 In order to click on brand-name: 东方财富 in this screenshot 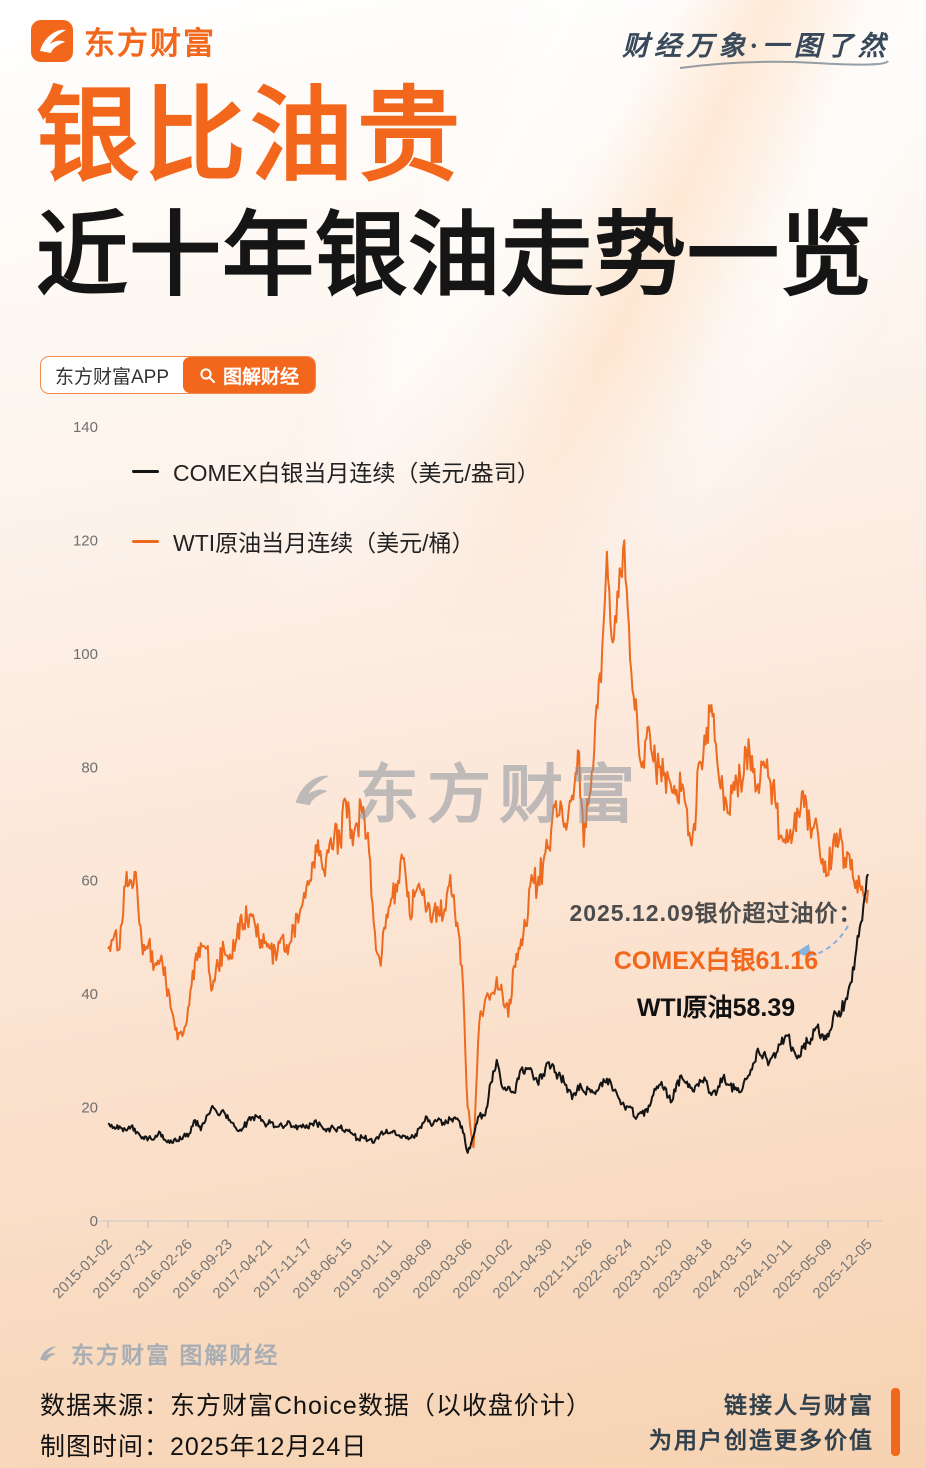, I will do `click(150, 43)`.